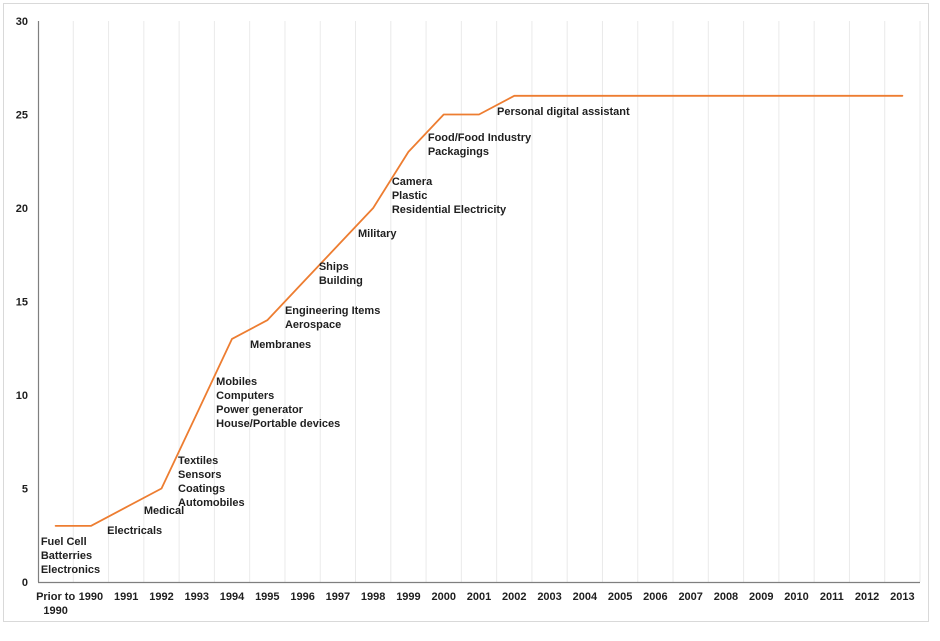  What do you see at coordinates (443, 597) in the screenshot?
I see `x-tick-label: 2000` at bounding box center [443, 597].